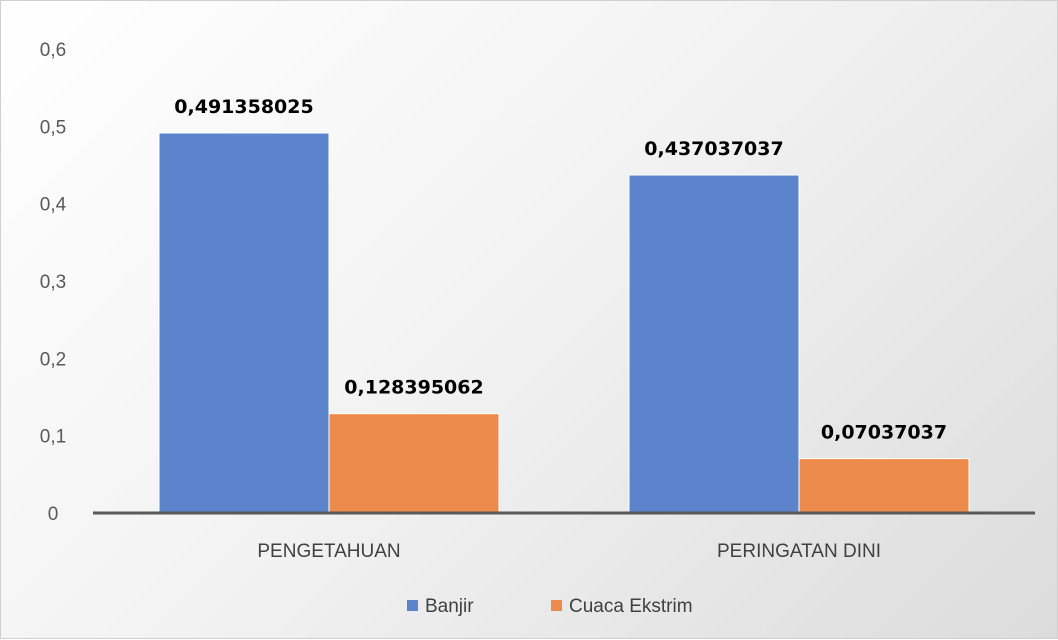  What do you see at coordinates (243, 107) in the screenshot?
I see `data-label: 0,491358025` at bounding box center [243, 107].